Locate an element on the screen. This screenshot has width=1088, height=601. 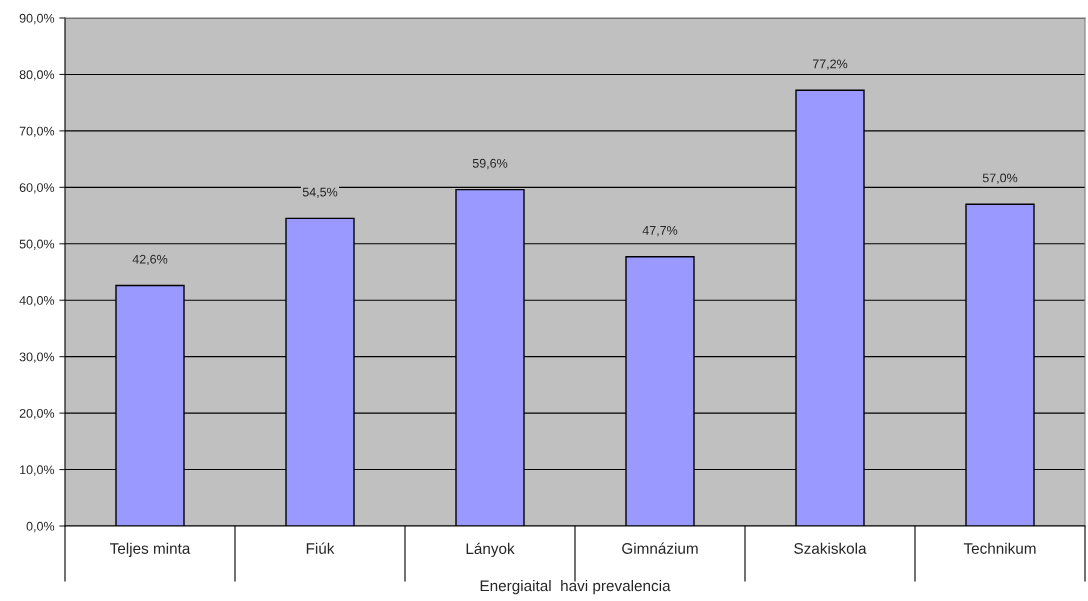
y-tick-label: 60,0% is located at coordinates (37, 188).